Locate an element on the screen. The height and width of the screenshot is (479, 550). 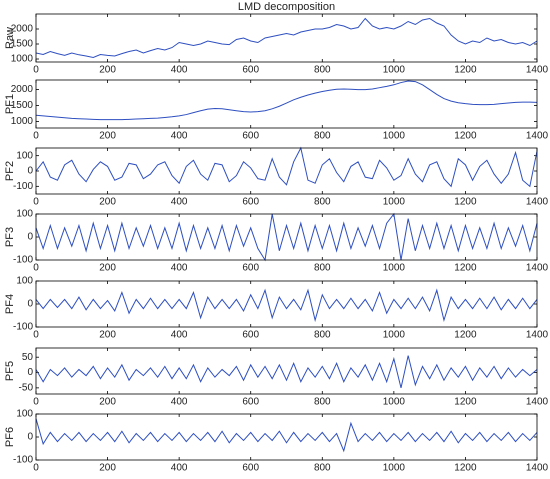
chart-title: LMD decomposition is located at coordinates (286, 7).